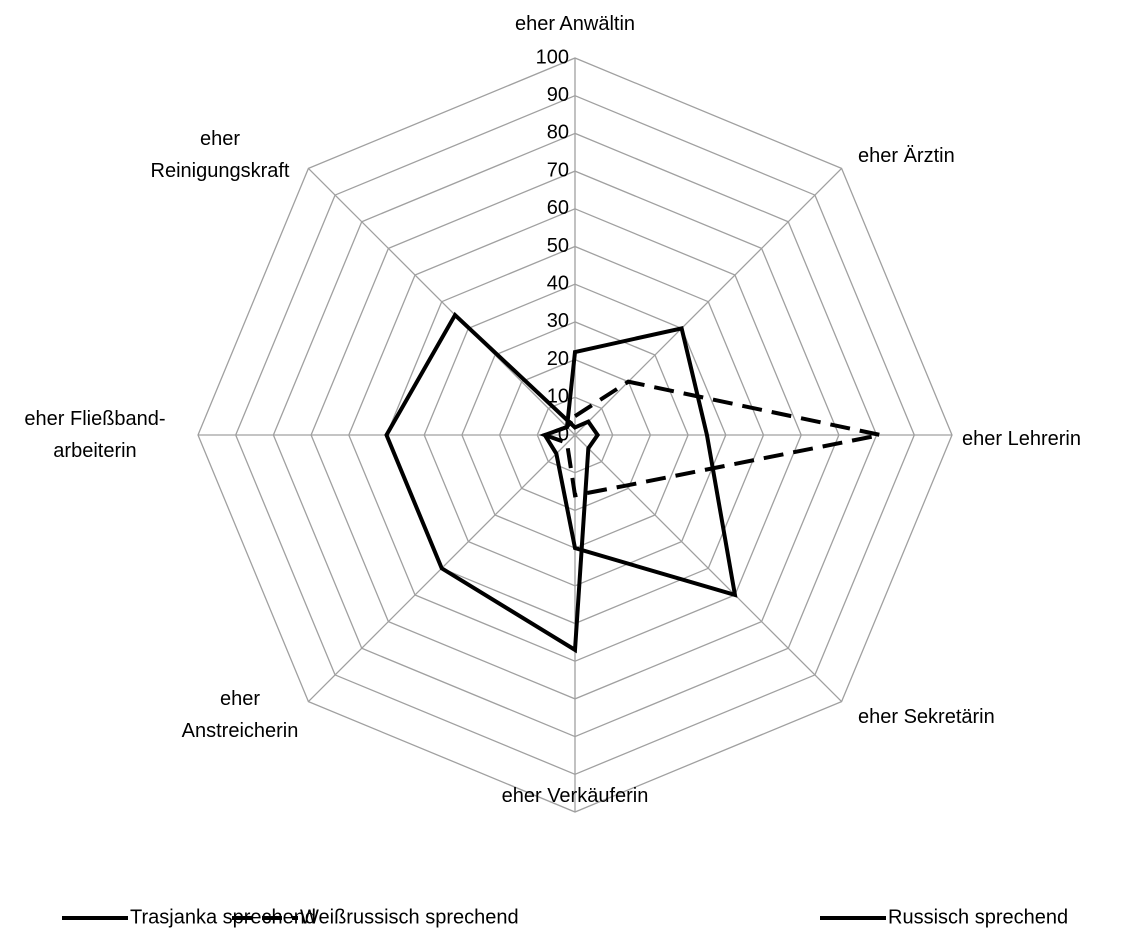  What do you see at coordinates (409, 917) in the screenshot?
I see `legend-label: Weißrussisch sprechend` at bounding box center [409, 917].